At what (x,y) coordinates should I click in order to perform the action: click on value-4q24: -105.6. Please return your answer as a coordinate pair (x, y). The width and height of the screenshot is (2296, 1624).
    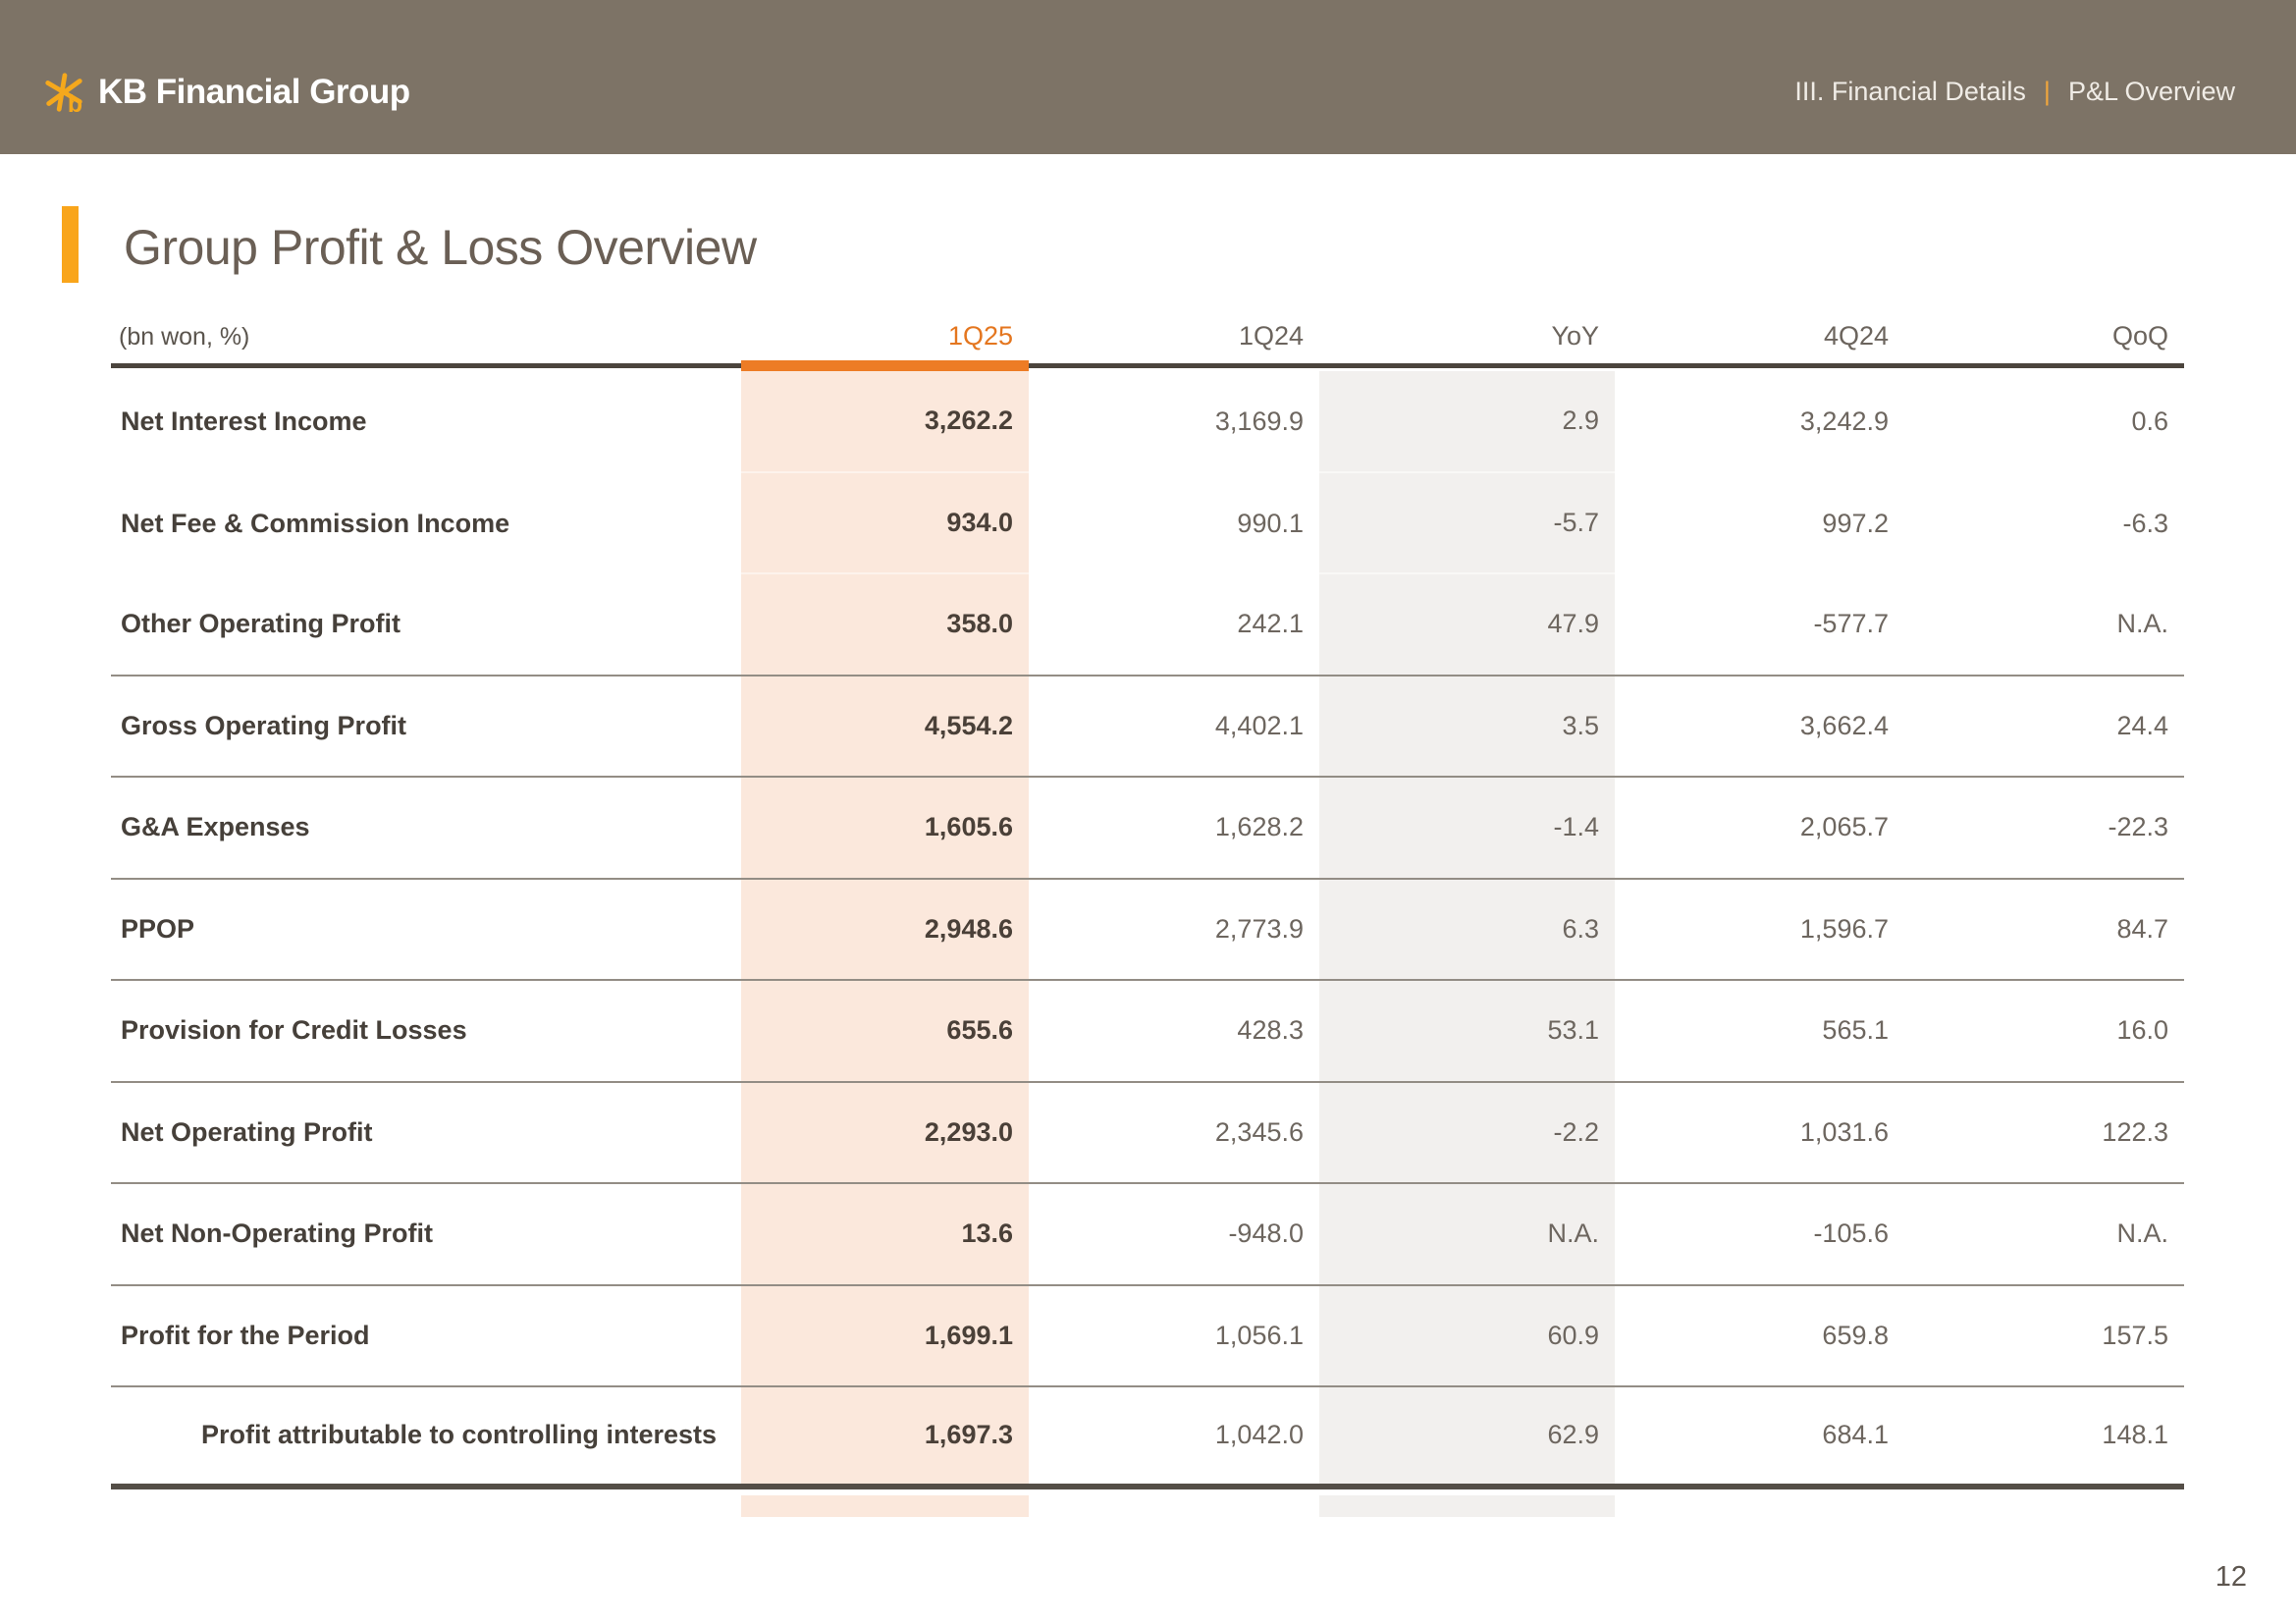
    Looking at the image, I should click on (1759, 1235).